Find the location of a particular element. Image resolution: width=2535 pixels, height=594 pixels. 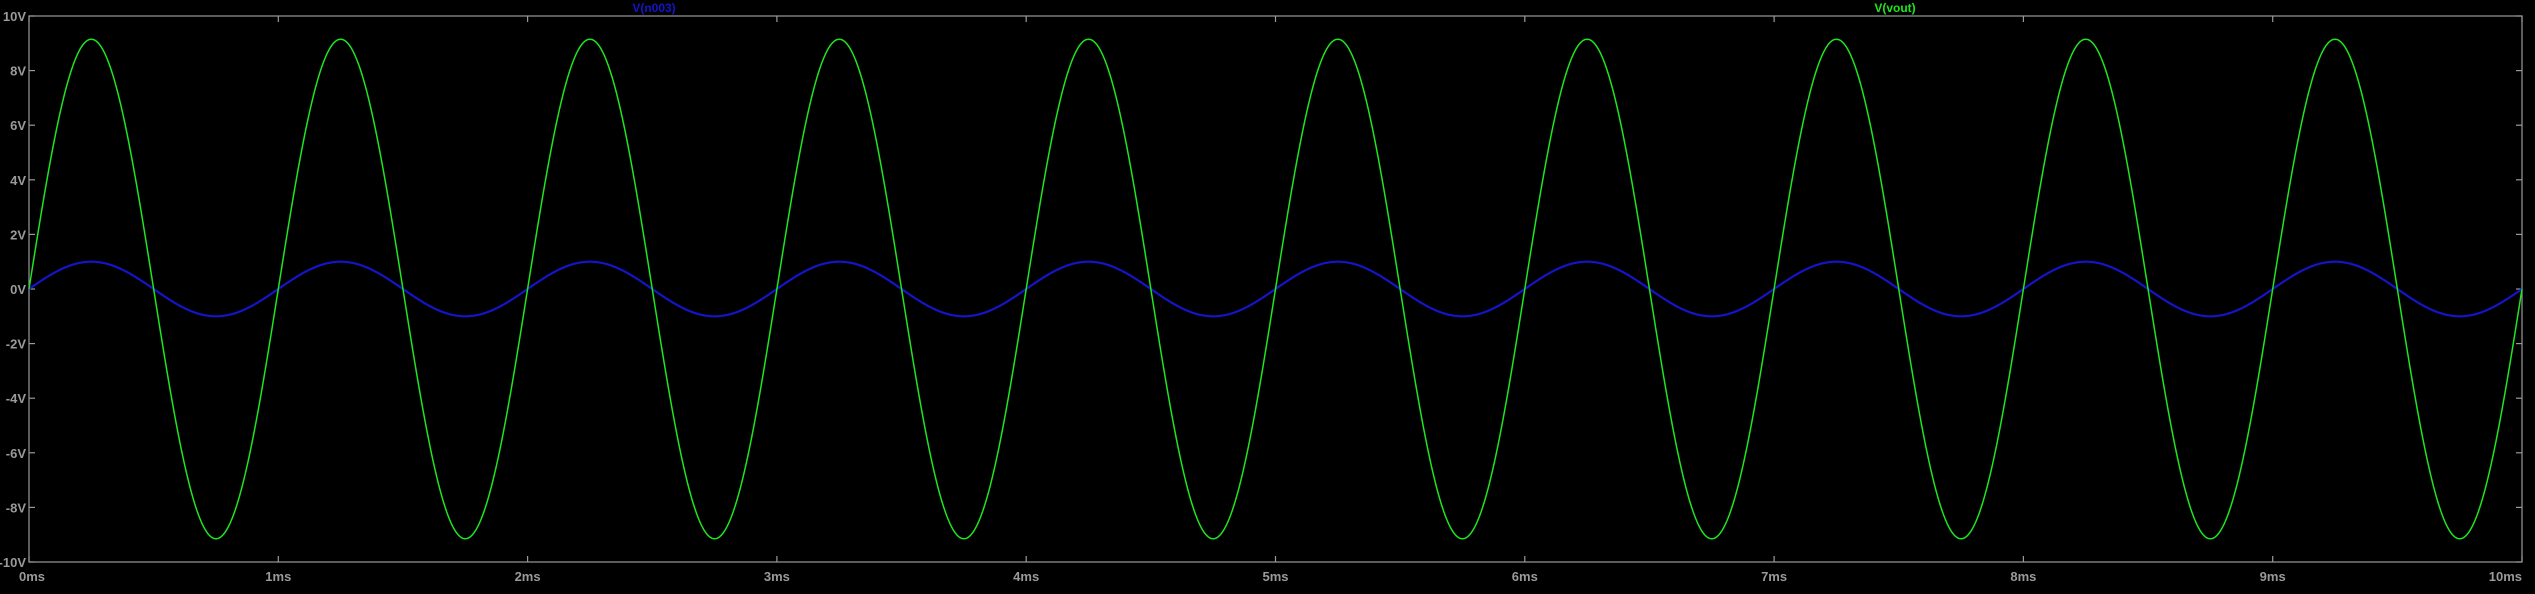

y-tick-label: -10V is located at coordinates (13, 562).